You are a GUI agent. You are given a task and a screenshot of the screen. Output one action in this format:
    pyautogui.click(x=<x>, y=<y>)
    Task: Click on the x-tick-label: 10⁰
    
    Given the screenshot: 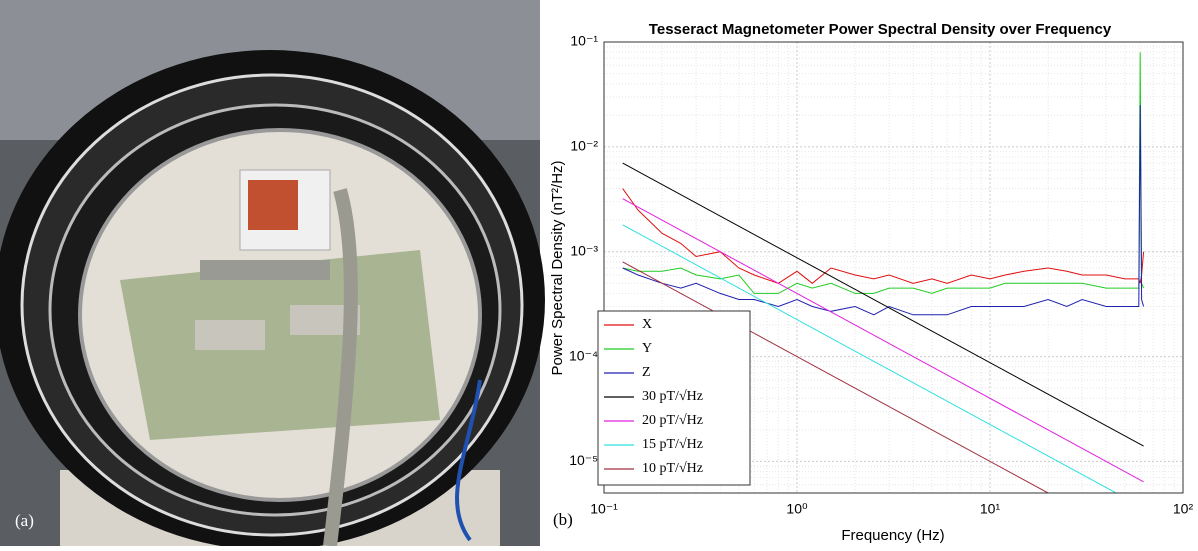 What is the action you would take?
    pyautogui.click(x=797, y=509)
    